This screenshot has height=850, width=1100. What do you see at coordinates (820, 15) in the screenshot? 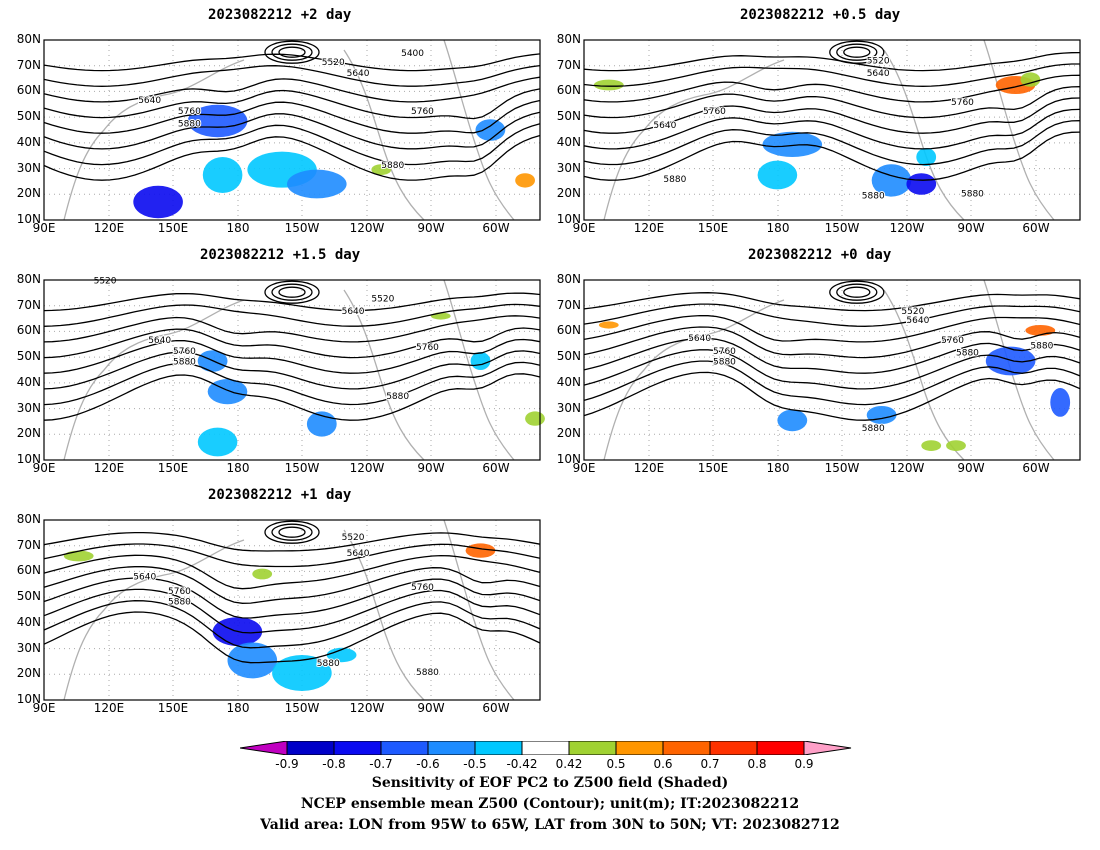
I see `panel-title: 2023082212 +0.5 day` at bounding box center [820, 15].